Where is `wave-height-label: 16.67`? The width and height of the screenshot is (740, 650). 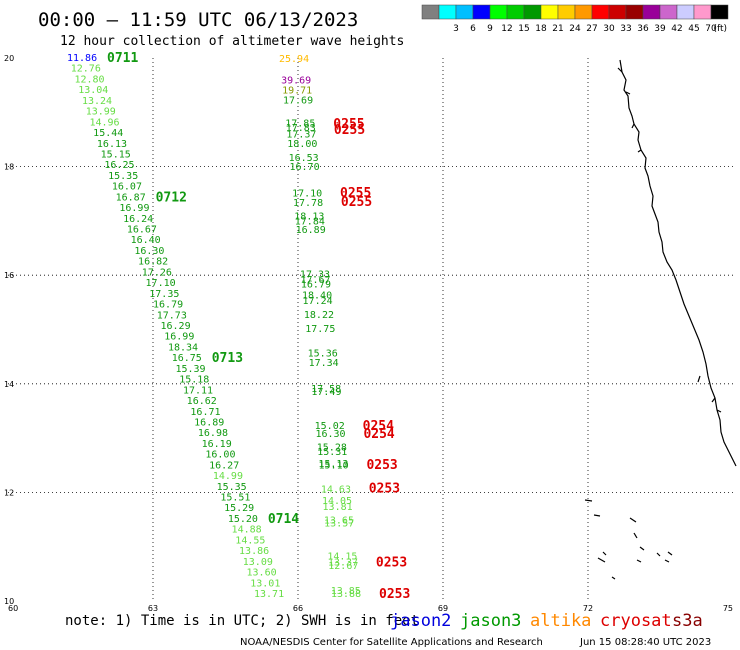 wave-height-label: 16.67 is located at coordinates (142, 230).